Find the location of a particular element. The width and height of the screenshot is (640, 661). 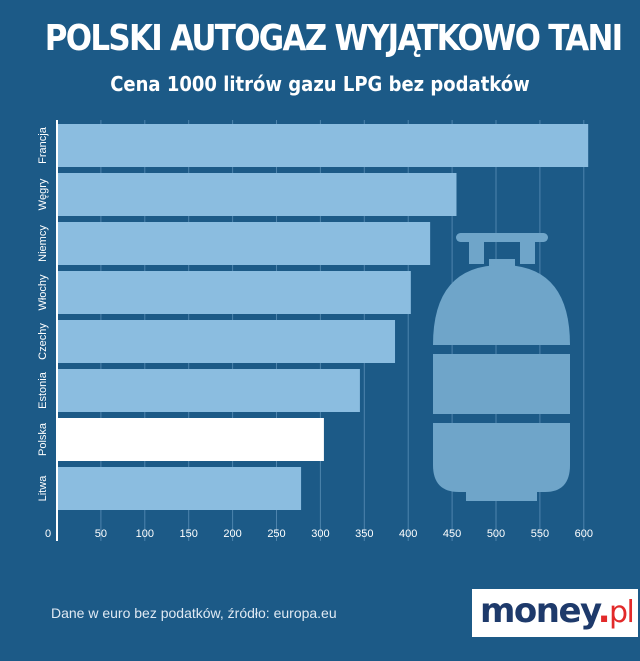

x-tick-label: 100 is located at coordinates (145, 534).